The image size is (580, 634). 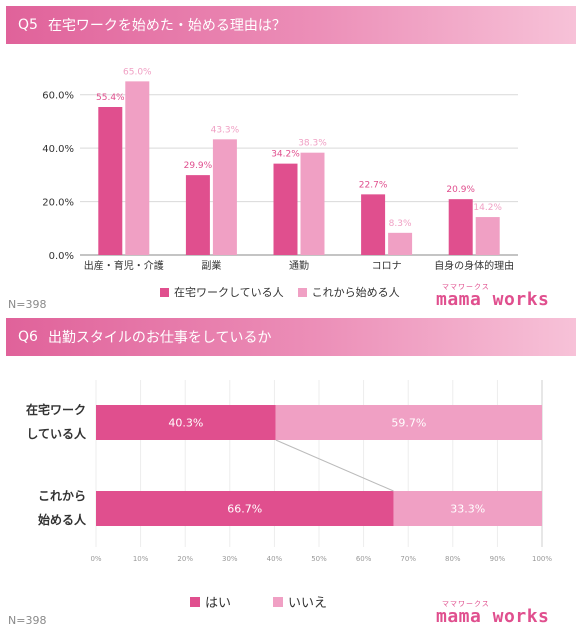 I want to click on bar-value-label: 20.9%, so click(x=460, y=190).